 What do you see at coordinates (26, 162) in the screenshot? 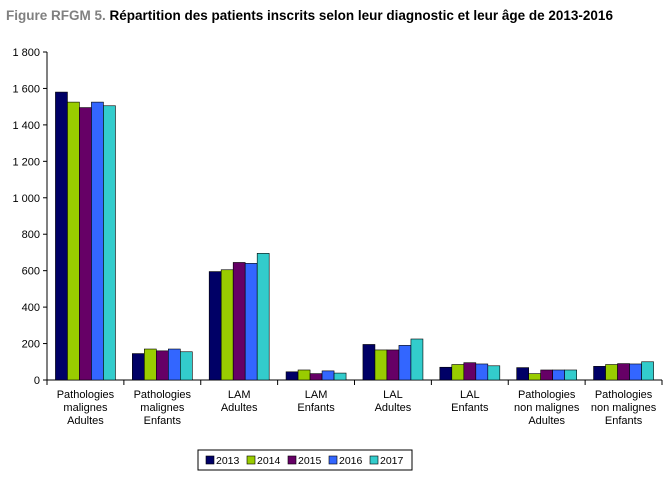
I see `y-tick-label: 1 200` at bounding box center [26, 162].